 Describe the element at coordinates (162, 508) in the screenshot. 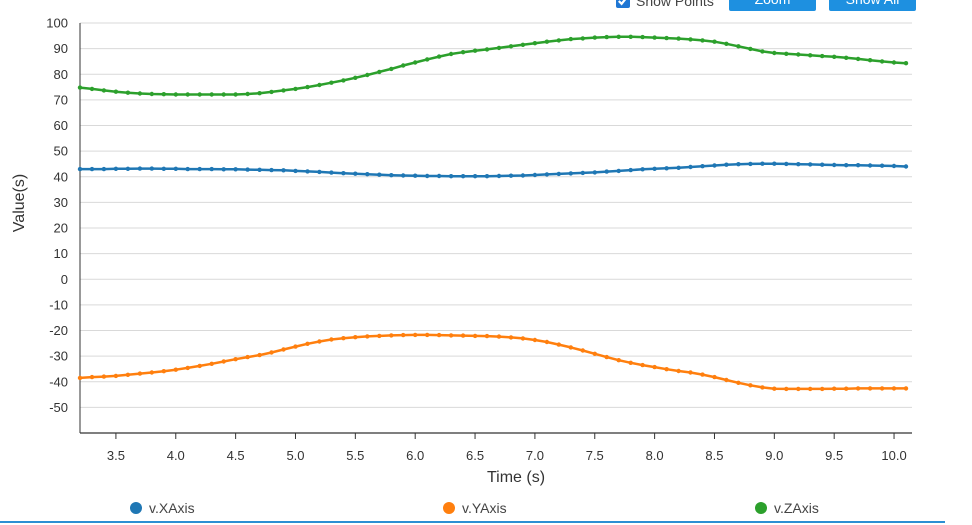

I see `legend-item-x: v.XAxis` at that location.